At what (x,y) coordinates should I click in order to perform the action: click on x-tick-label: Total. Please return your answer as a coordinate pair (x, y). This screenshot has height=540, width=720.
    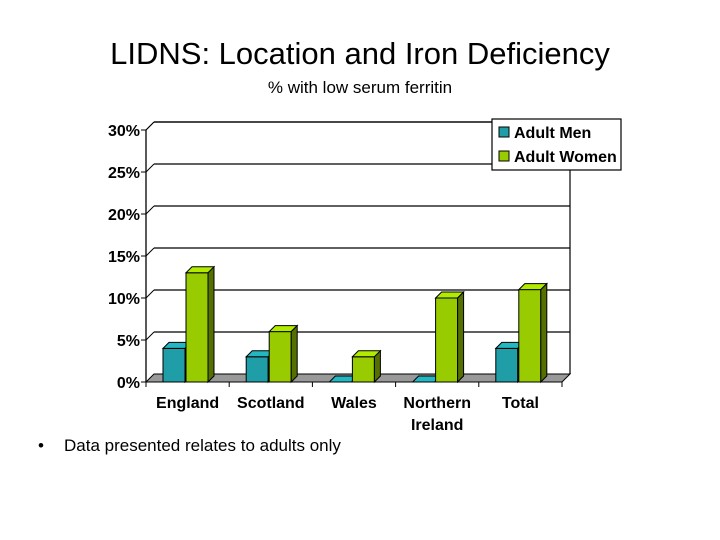
    Looking at the image, I should click on (520, 403).